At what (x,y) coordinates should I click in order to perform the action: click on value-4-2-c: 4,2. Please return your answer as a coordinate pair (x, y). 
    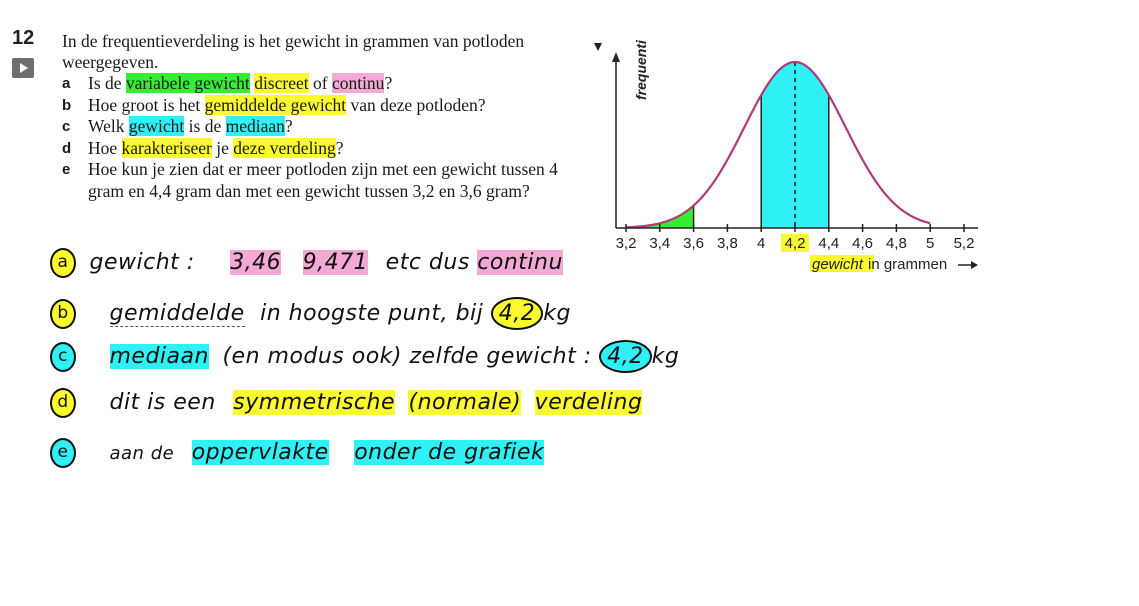
    Looking at the image, I should click on (625, 356).